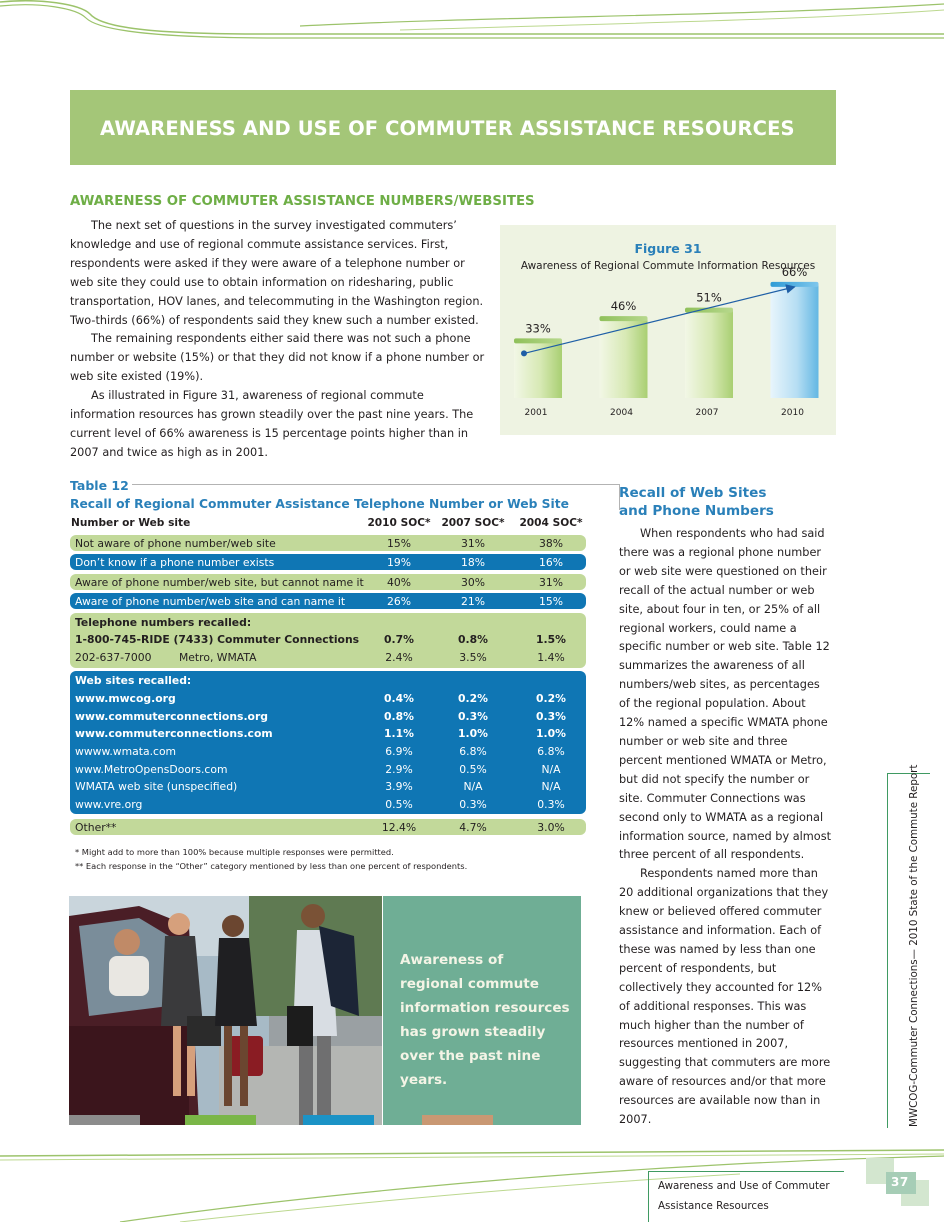 The height and width of the screenshot is (1222, 944). What do you see at coordinates (473, 751) in the screenshot?
I see `cell-2007: 6.8%` at bounding box center [473, 751].